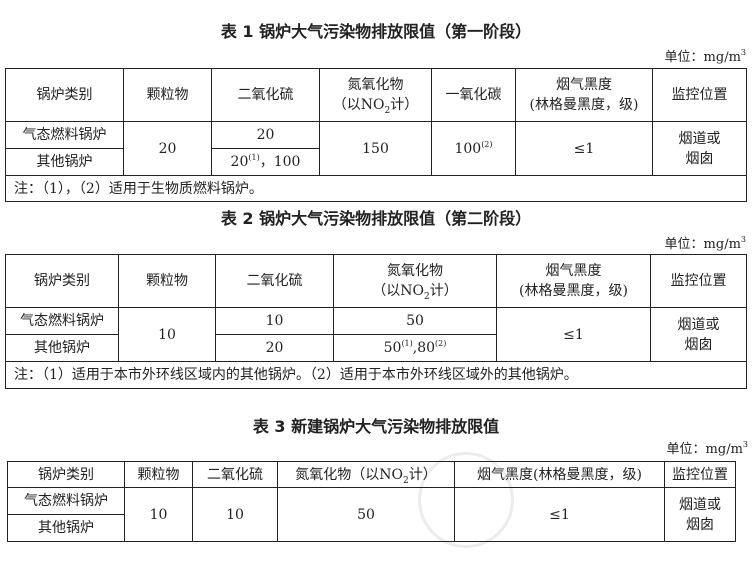 This screenshot has height=566, width=752. What do you see at coordinates (265, 162) in the screenshot?
I see `so2-other-value: 20(1)，100` at bounding box center [265, 162].